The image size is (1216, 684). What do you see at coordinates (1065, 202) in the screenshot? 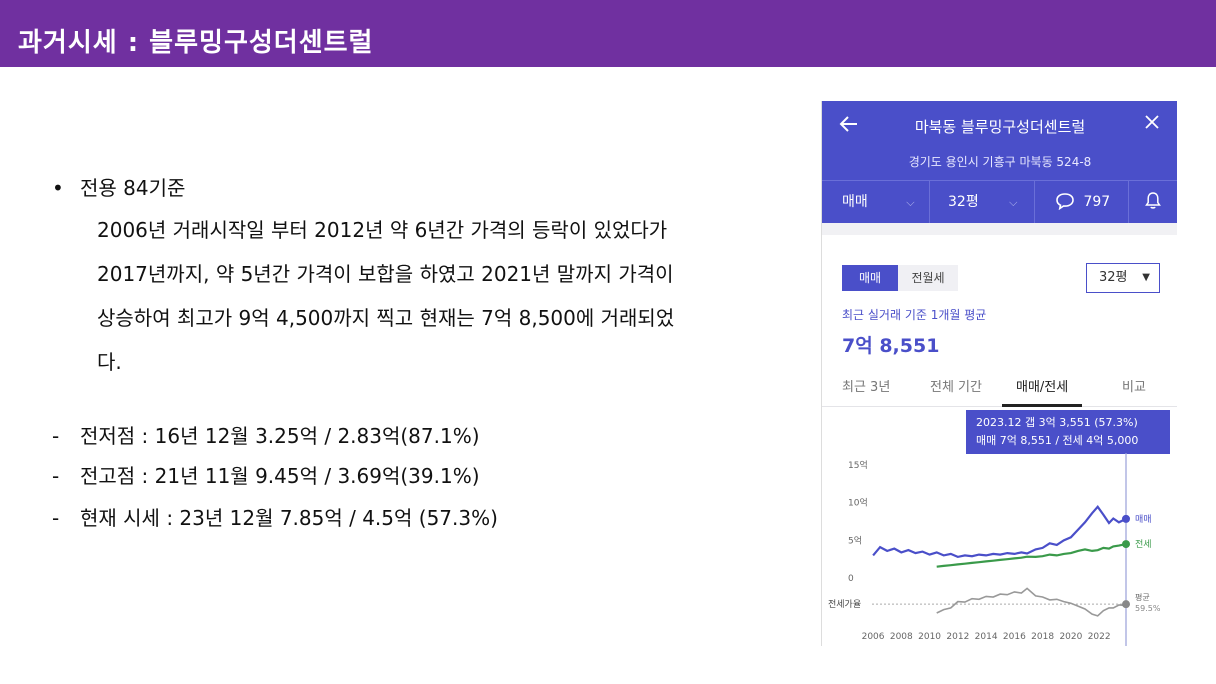
I see `speech-bubble-icon` at bounding box center [1065, 202].